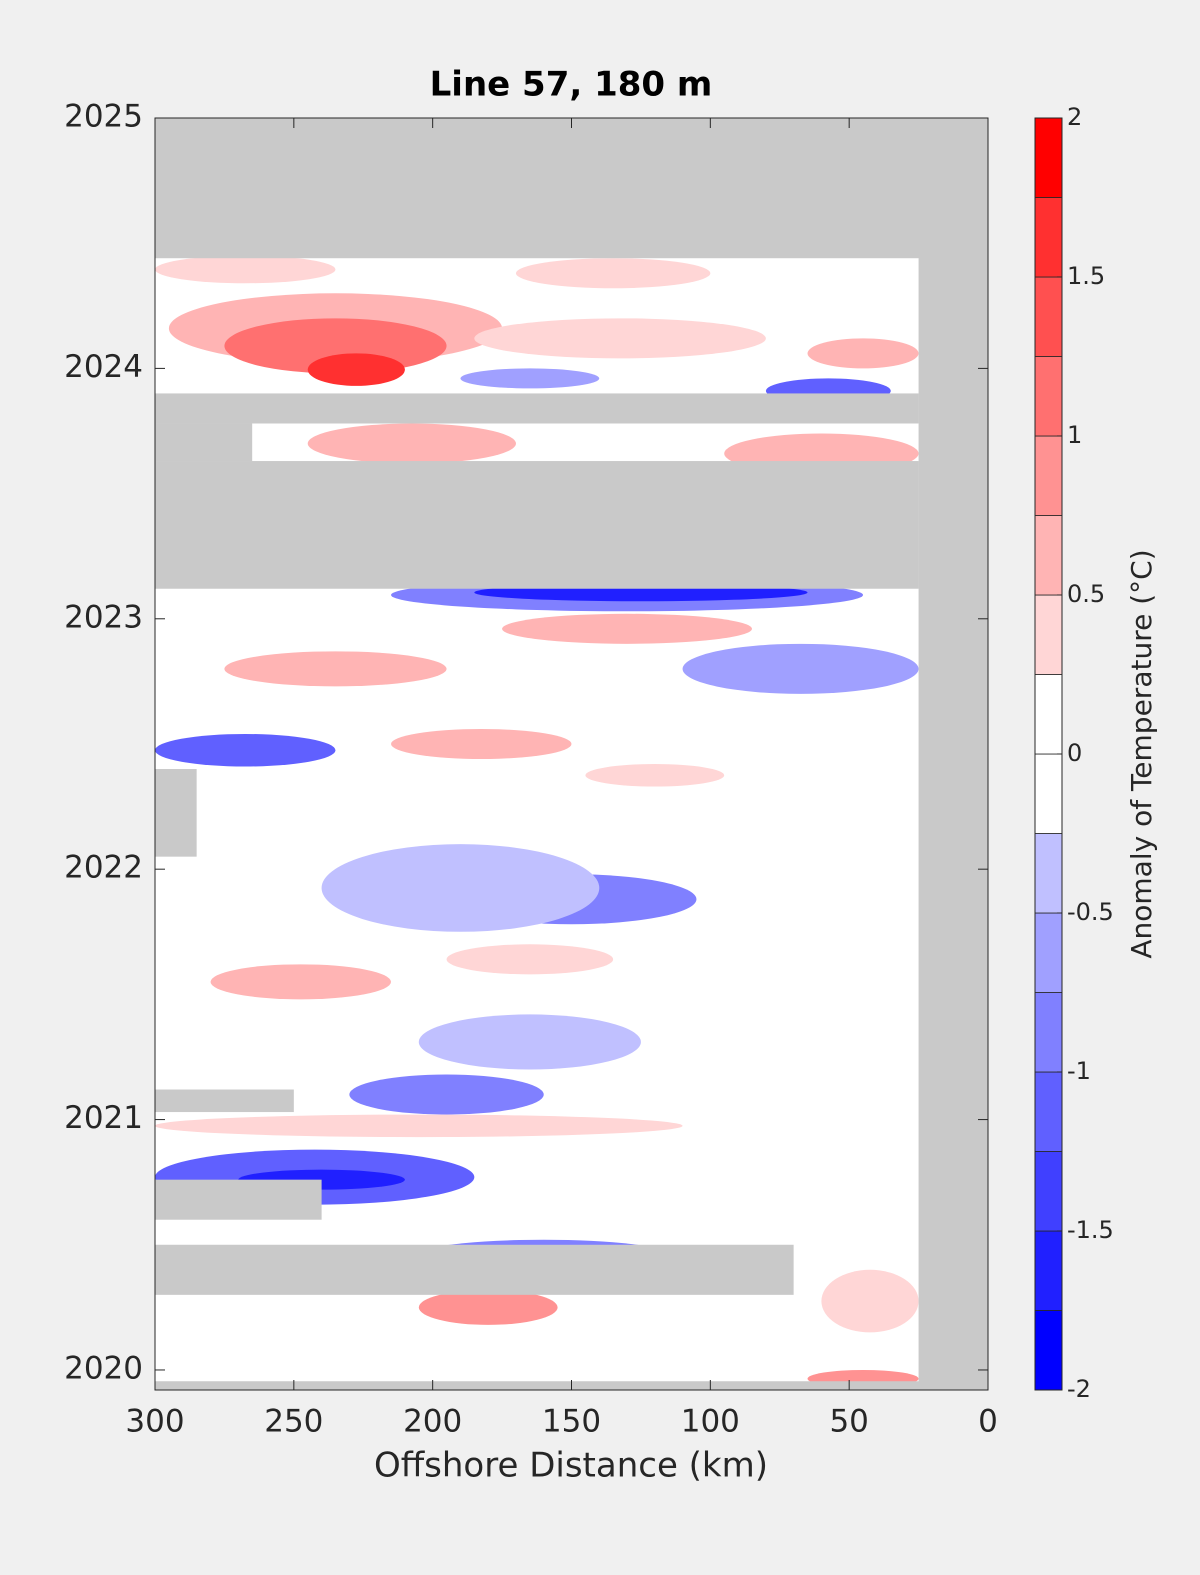 This screenshot has width=1200, height=1575. I want to click on x-tick-label: 250, so click(293, 1422).